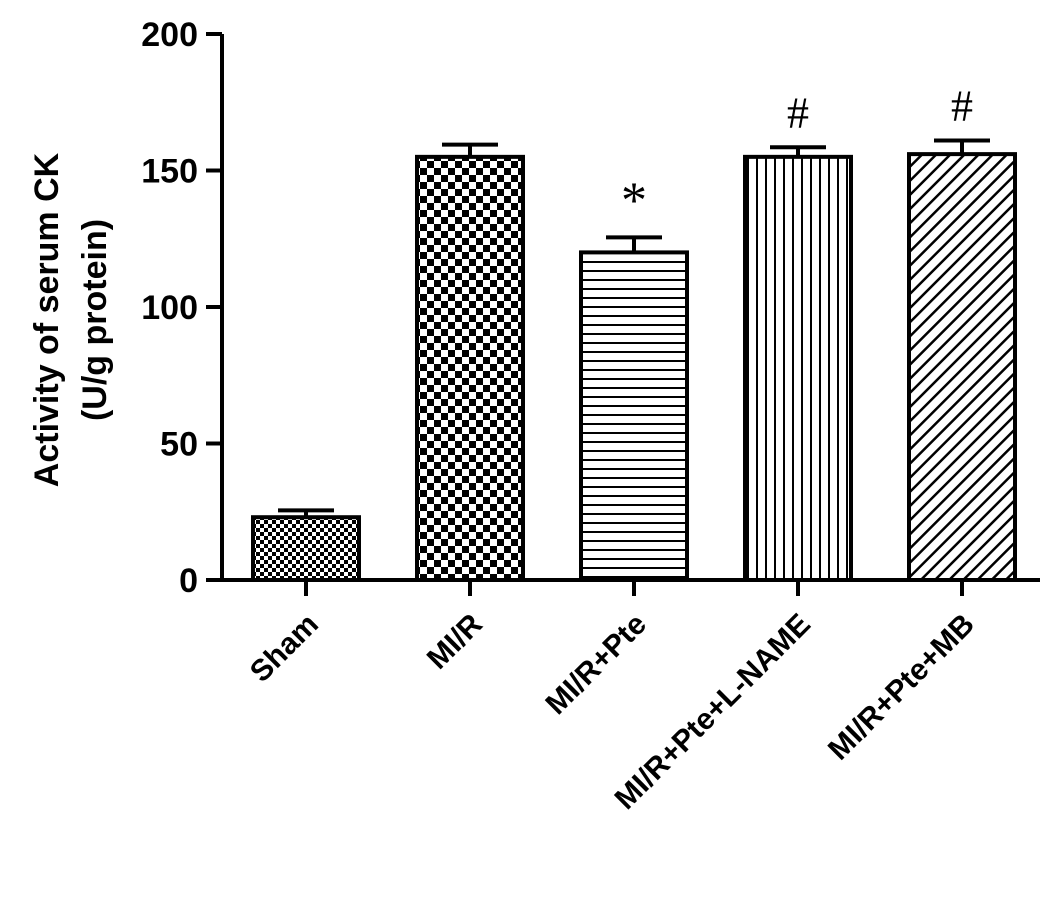 The width and height of the screenshot is (1063, 914). What do you see at coordinates (306, 549) in the screenshot?
I see `bar-sham` at bounding box center [306, 549].